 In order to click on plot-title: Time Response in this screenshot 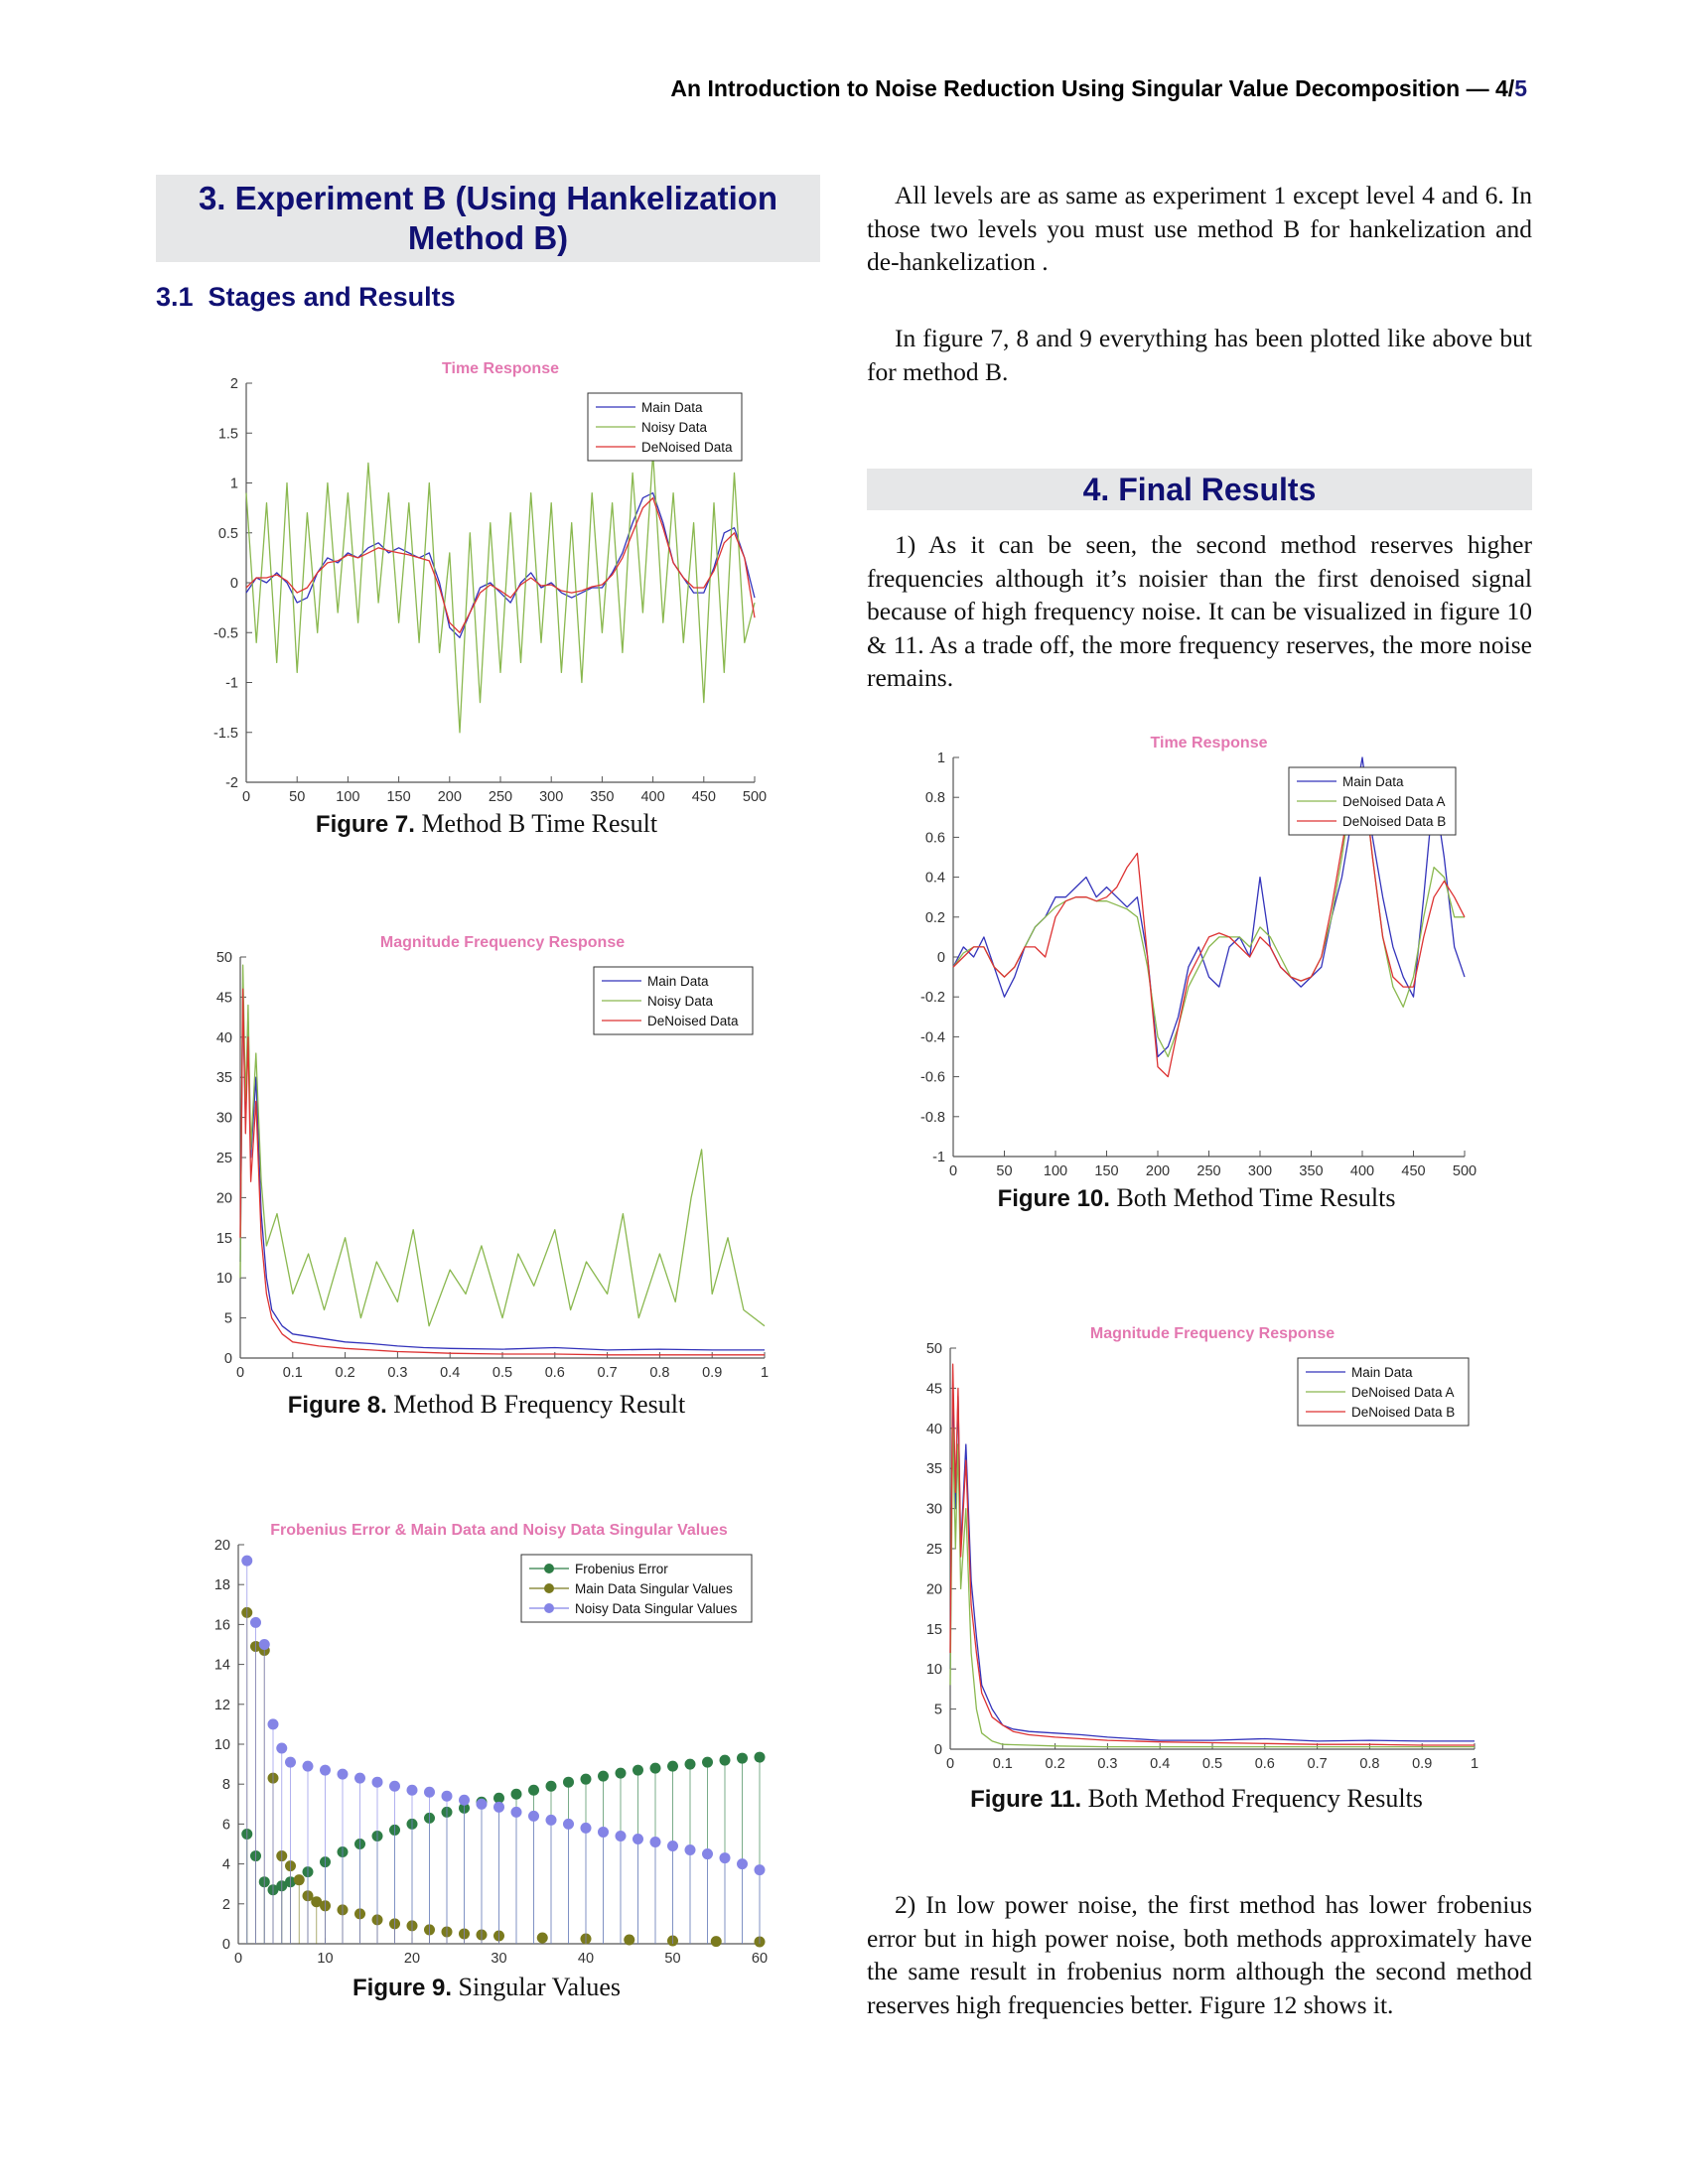, I will do `click(1209, 743)`.